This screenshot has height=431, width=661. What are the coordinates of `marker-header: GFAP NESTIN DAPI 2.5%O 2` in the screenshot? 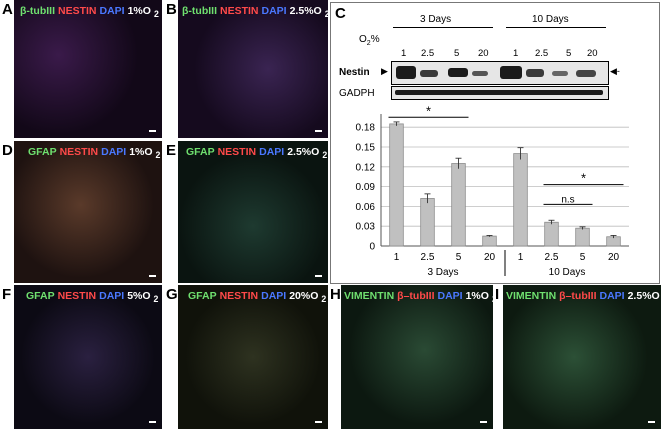 It's located at (257, 152).